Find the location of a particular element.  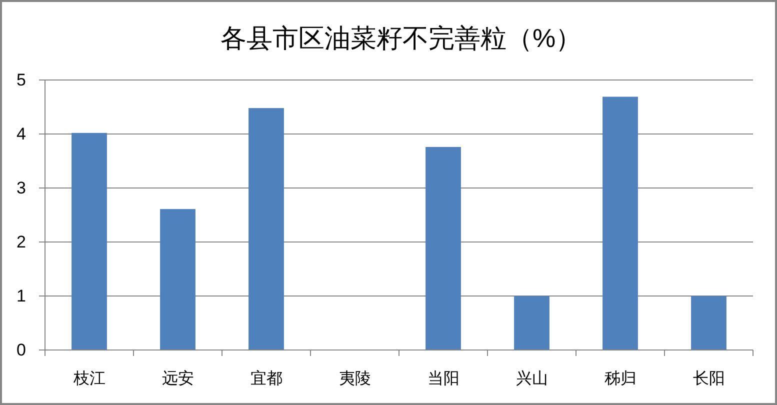

y-tick-label: 1 is located at coordinates (21, 296).